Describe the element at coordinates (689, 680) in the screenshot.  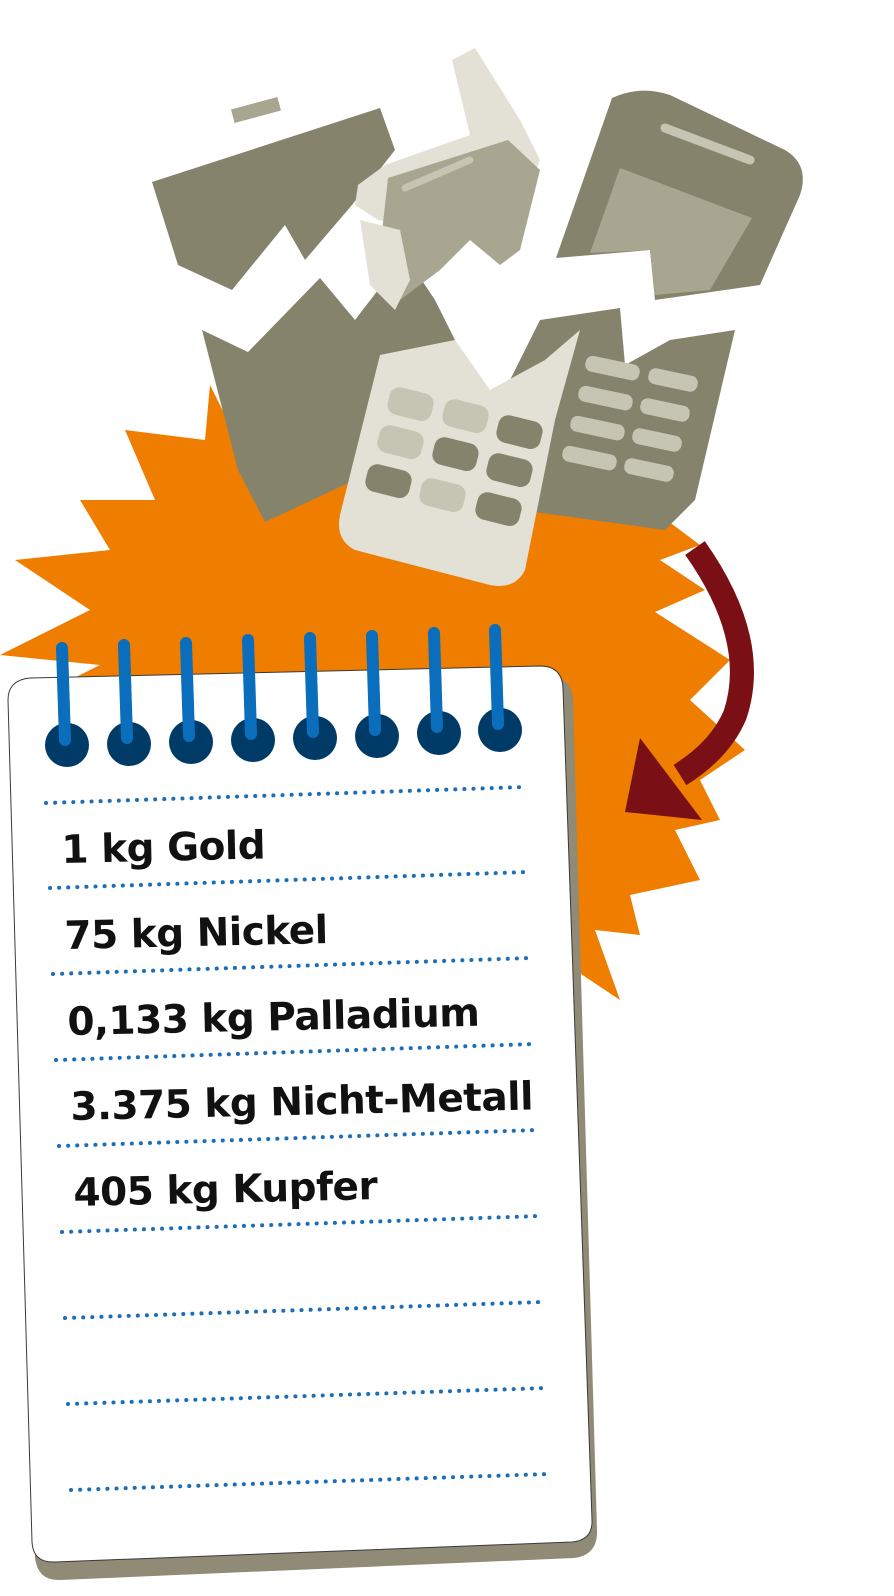
I see `curved-arrow-icon` at that location.